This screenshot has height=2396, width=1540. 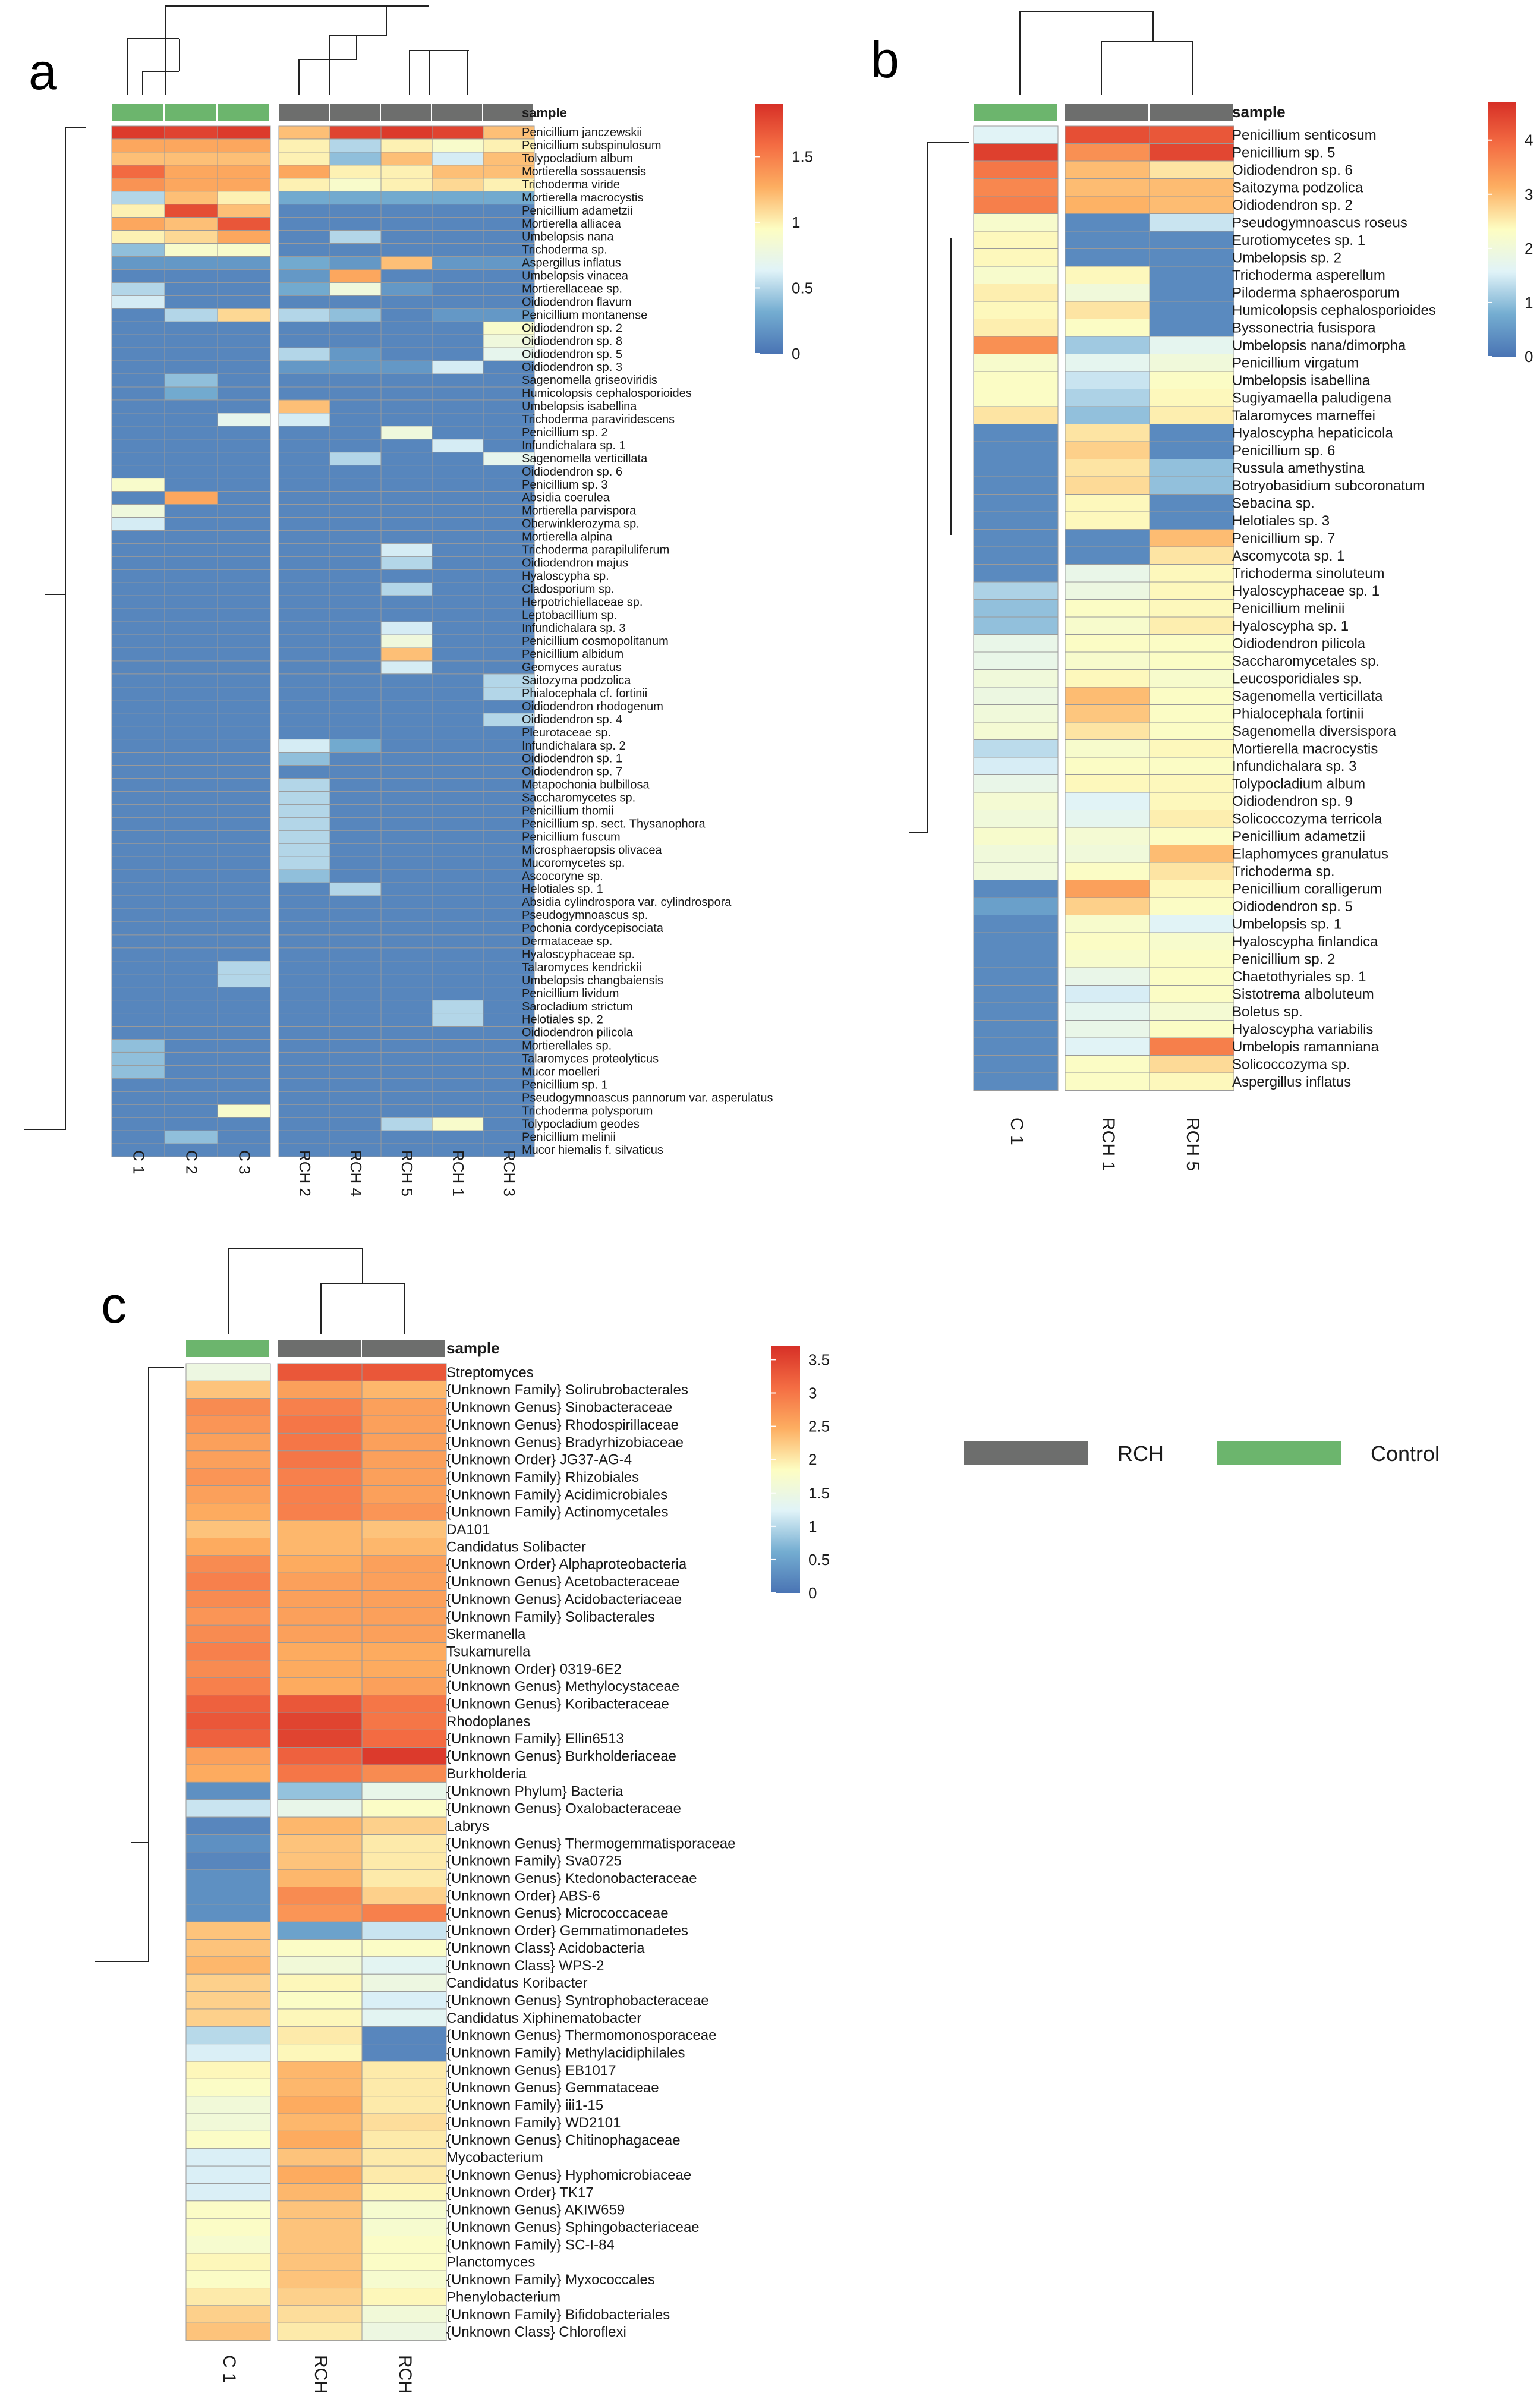 I want to click on row-label-b-47: Penicillium sp. 2, so click(x=1283, y=960).